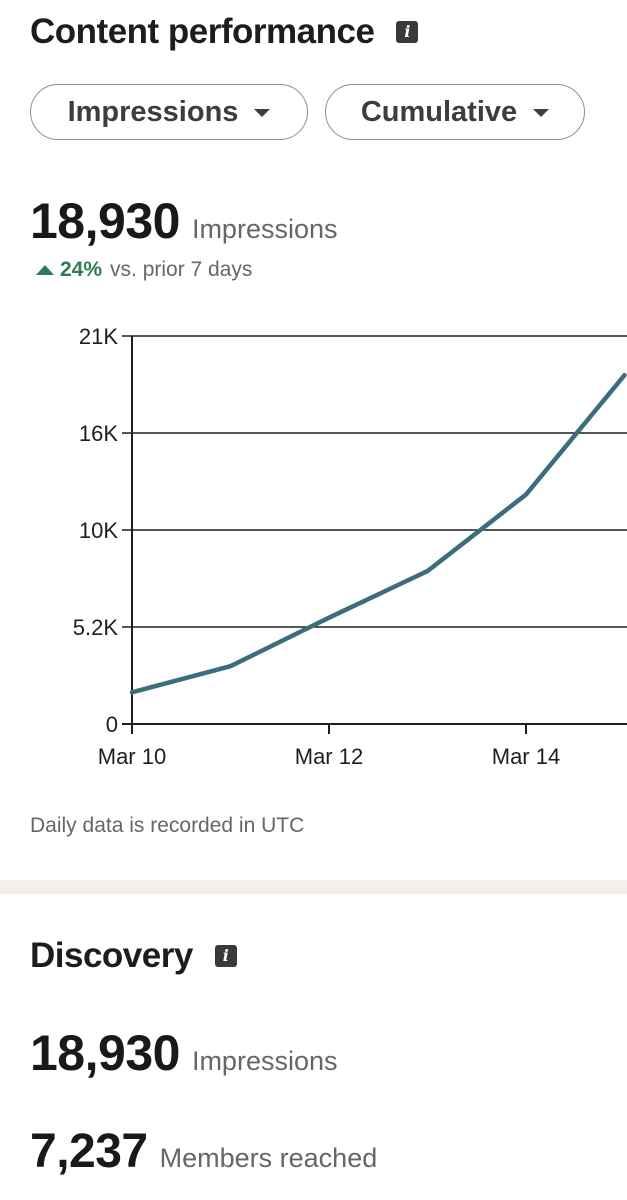 The width and height of the screenshot is (627, 1200). What do you see at coordinates (105, 221) in the screenshot?
I see `total-impressions-value: 18,930` at bounding box center [105, 221].